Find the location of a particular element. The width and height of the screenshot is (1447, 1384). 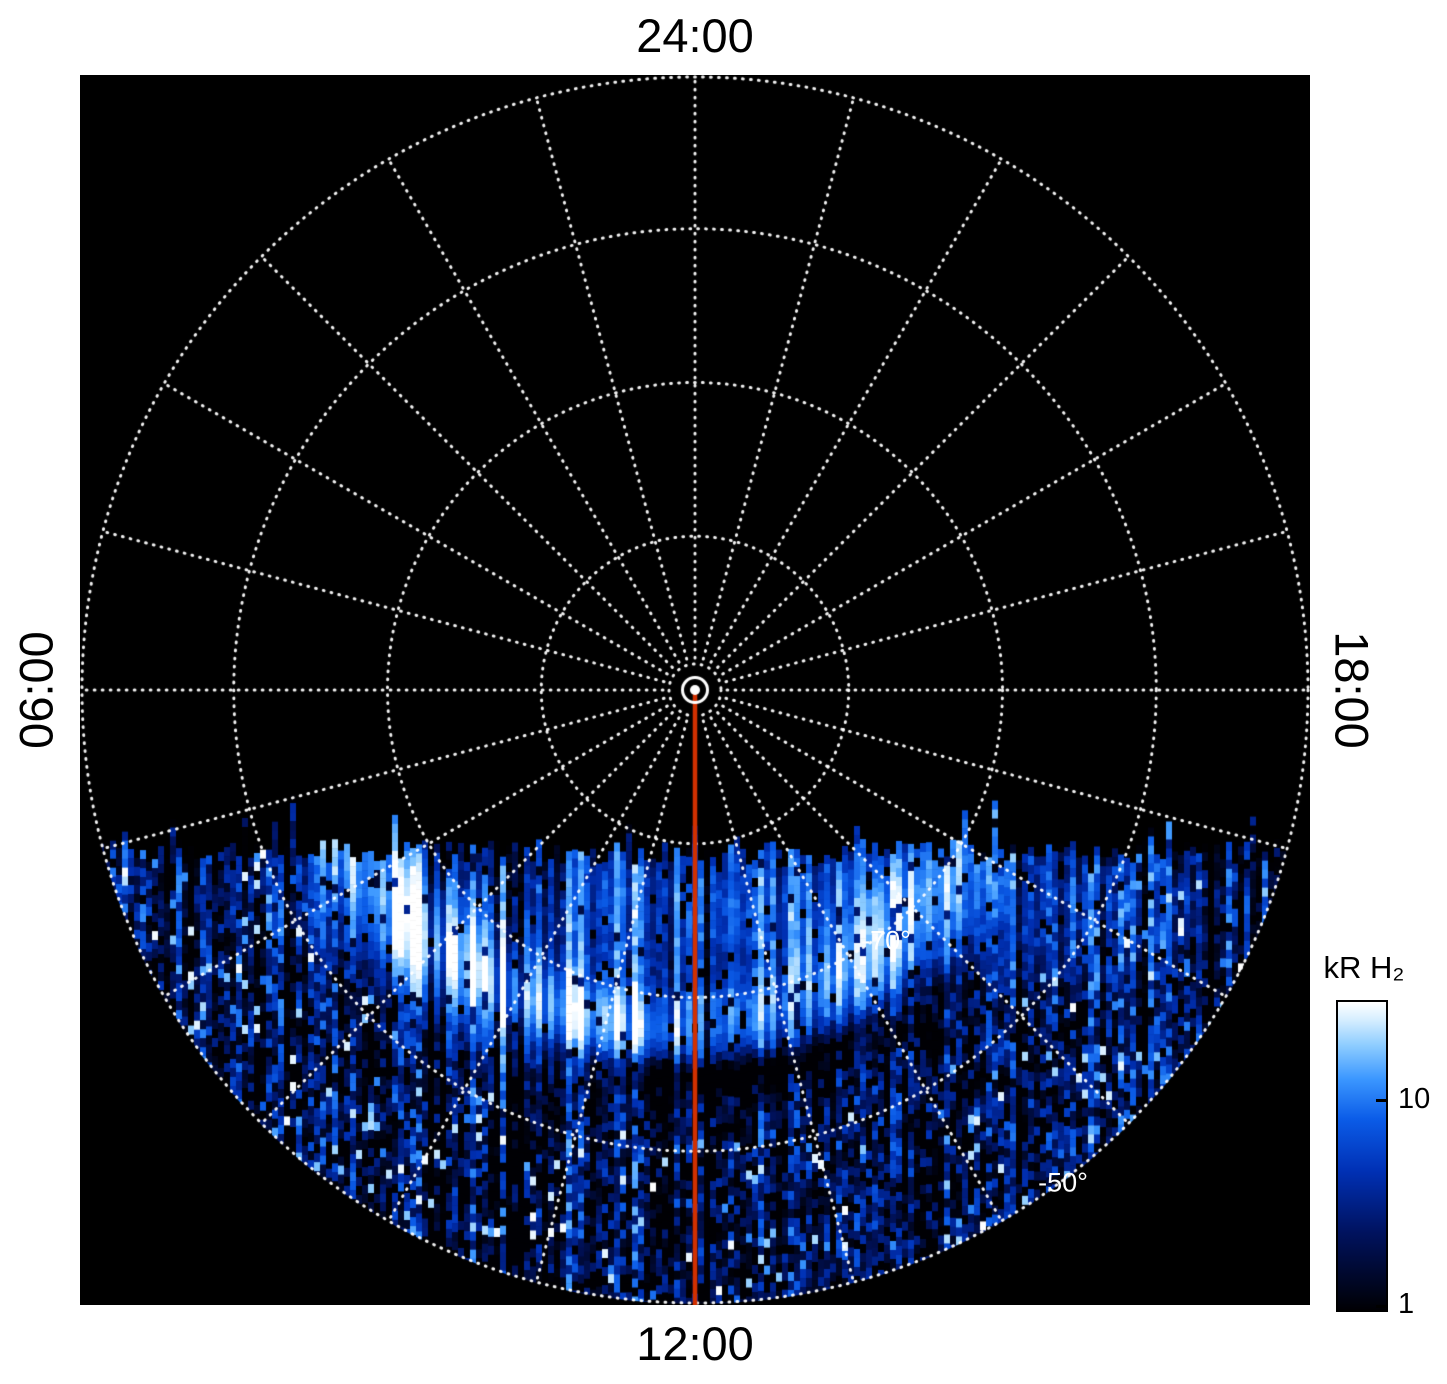

ring-label-minus50: -50° is located at coordinates (1063, 1182).